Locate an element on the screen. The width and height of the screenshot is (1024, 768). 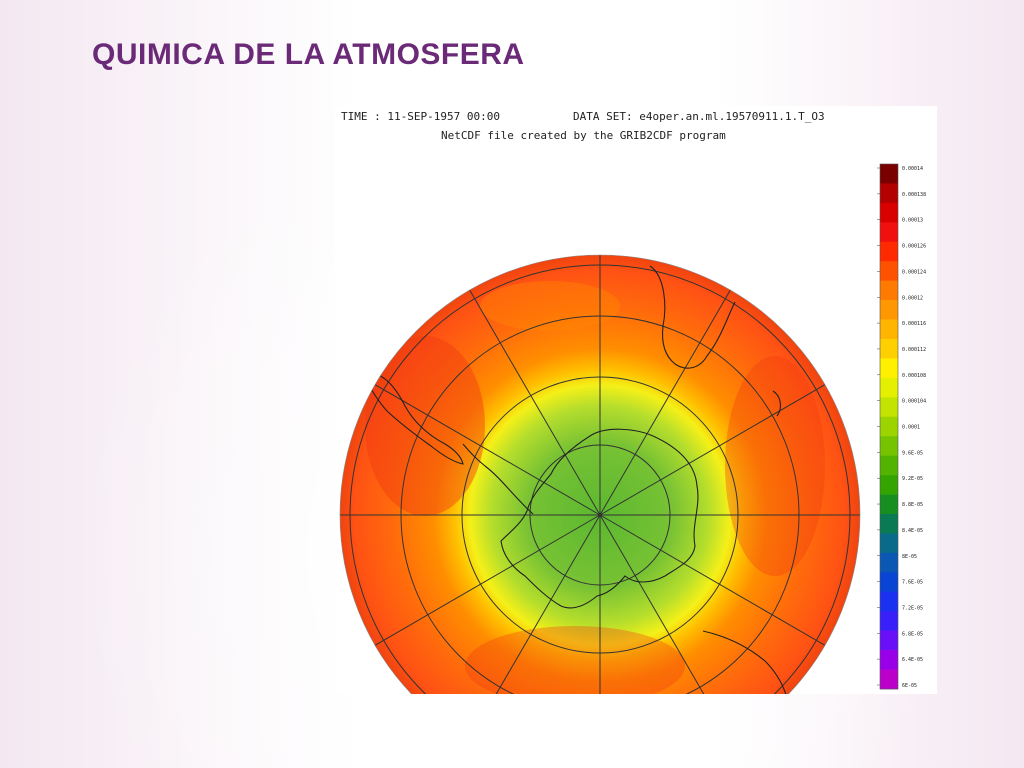
slide-title: QUIMICA DE LA ATMOSFERA is located at coordinates (308, 54).